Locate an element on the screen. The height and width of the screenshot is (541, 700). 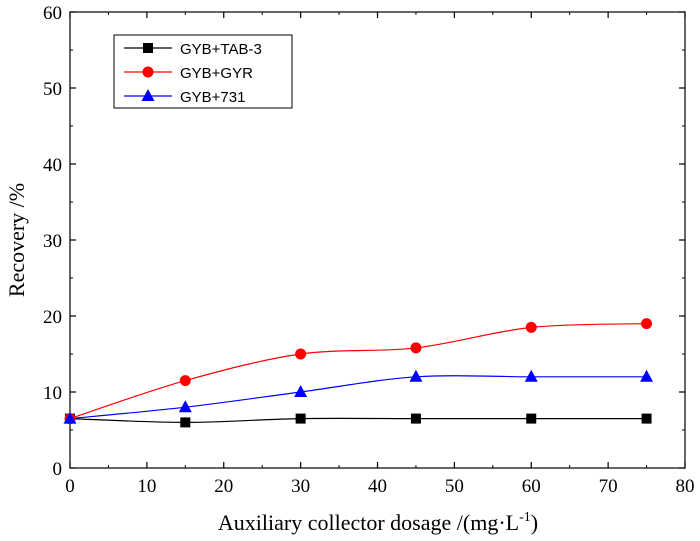
legend-label-1: GYB+GYR is located at coordinates (216, 73).